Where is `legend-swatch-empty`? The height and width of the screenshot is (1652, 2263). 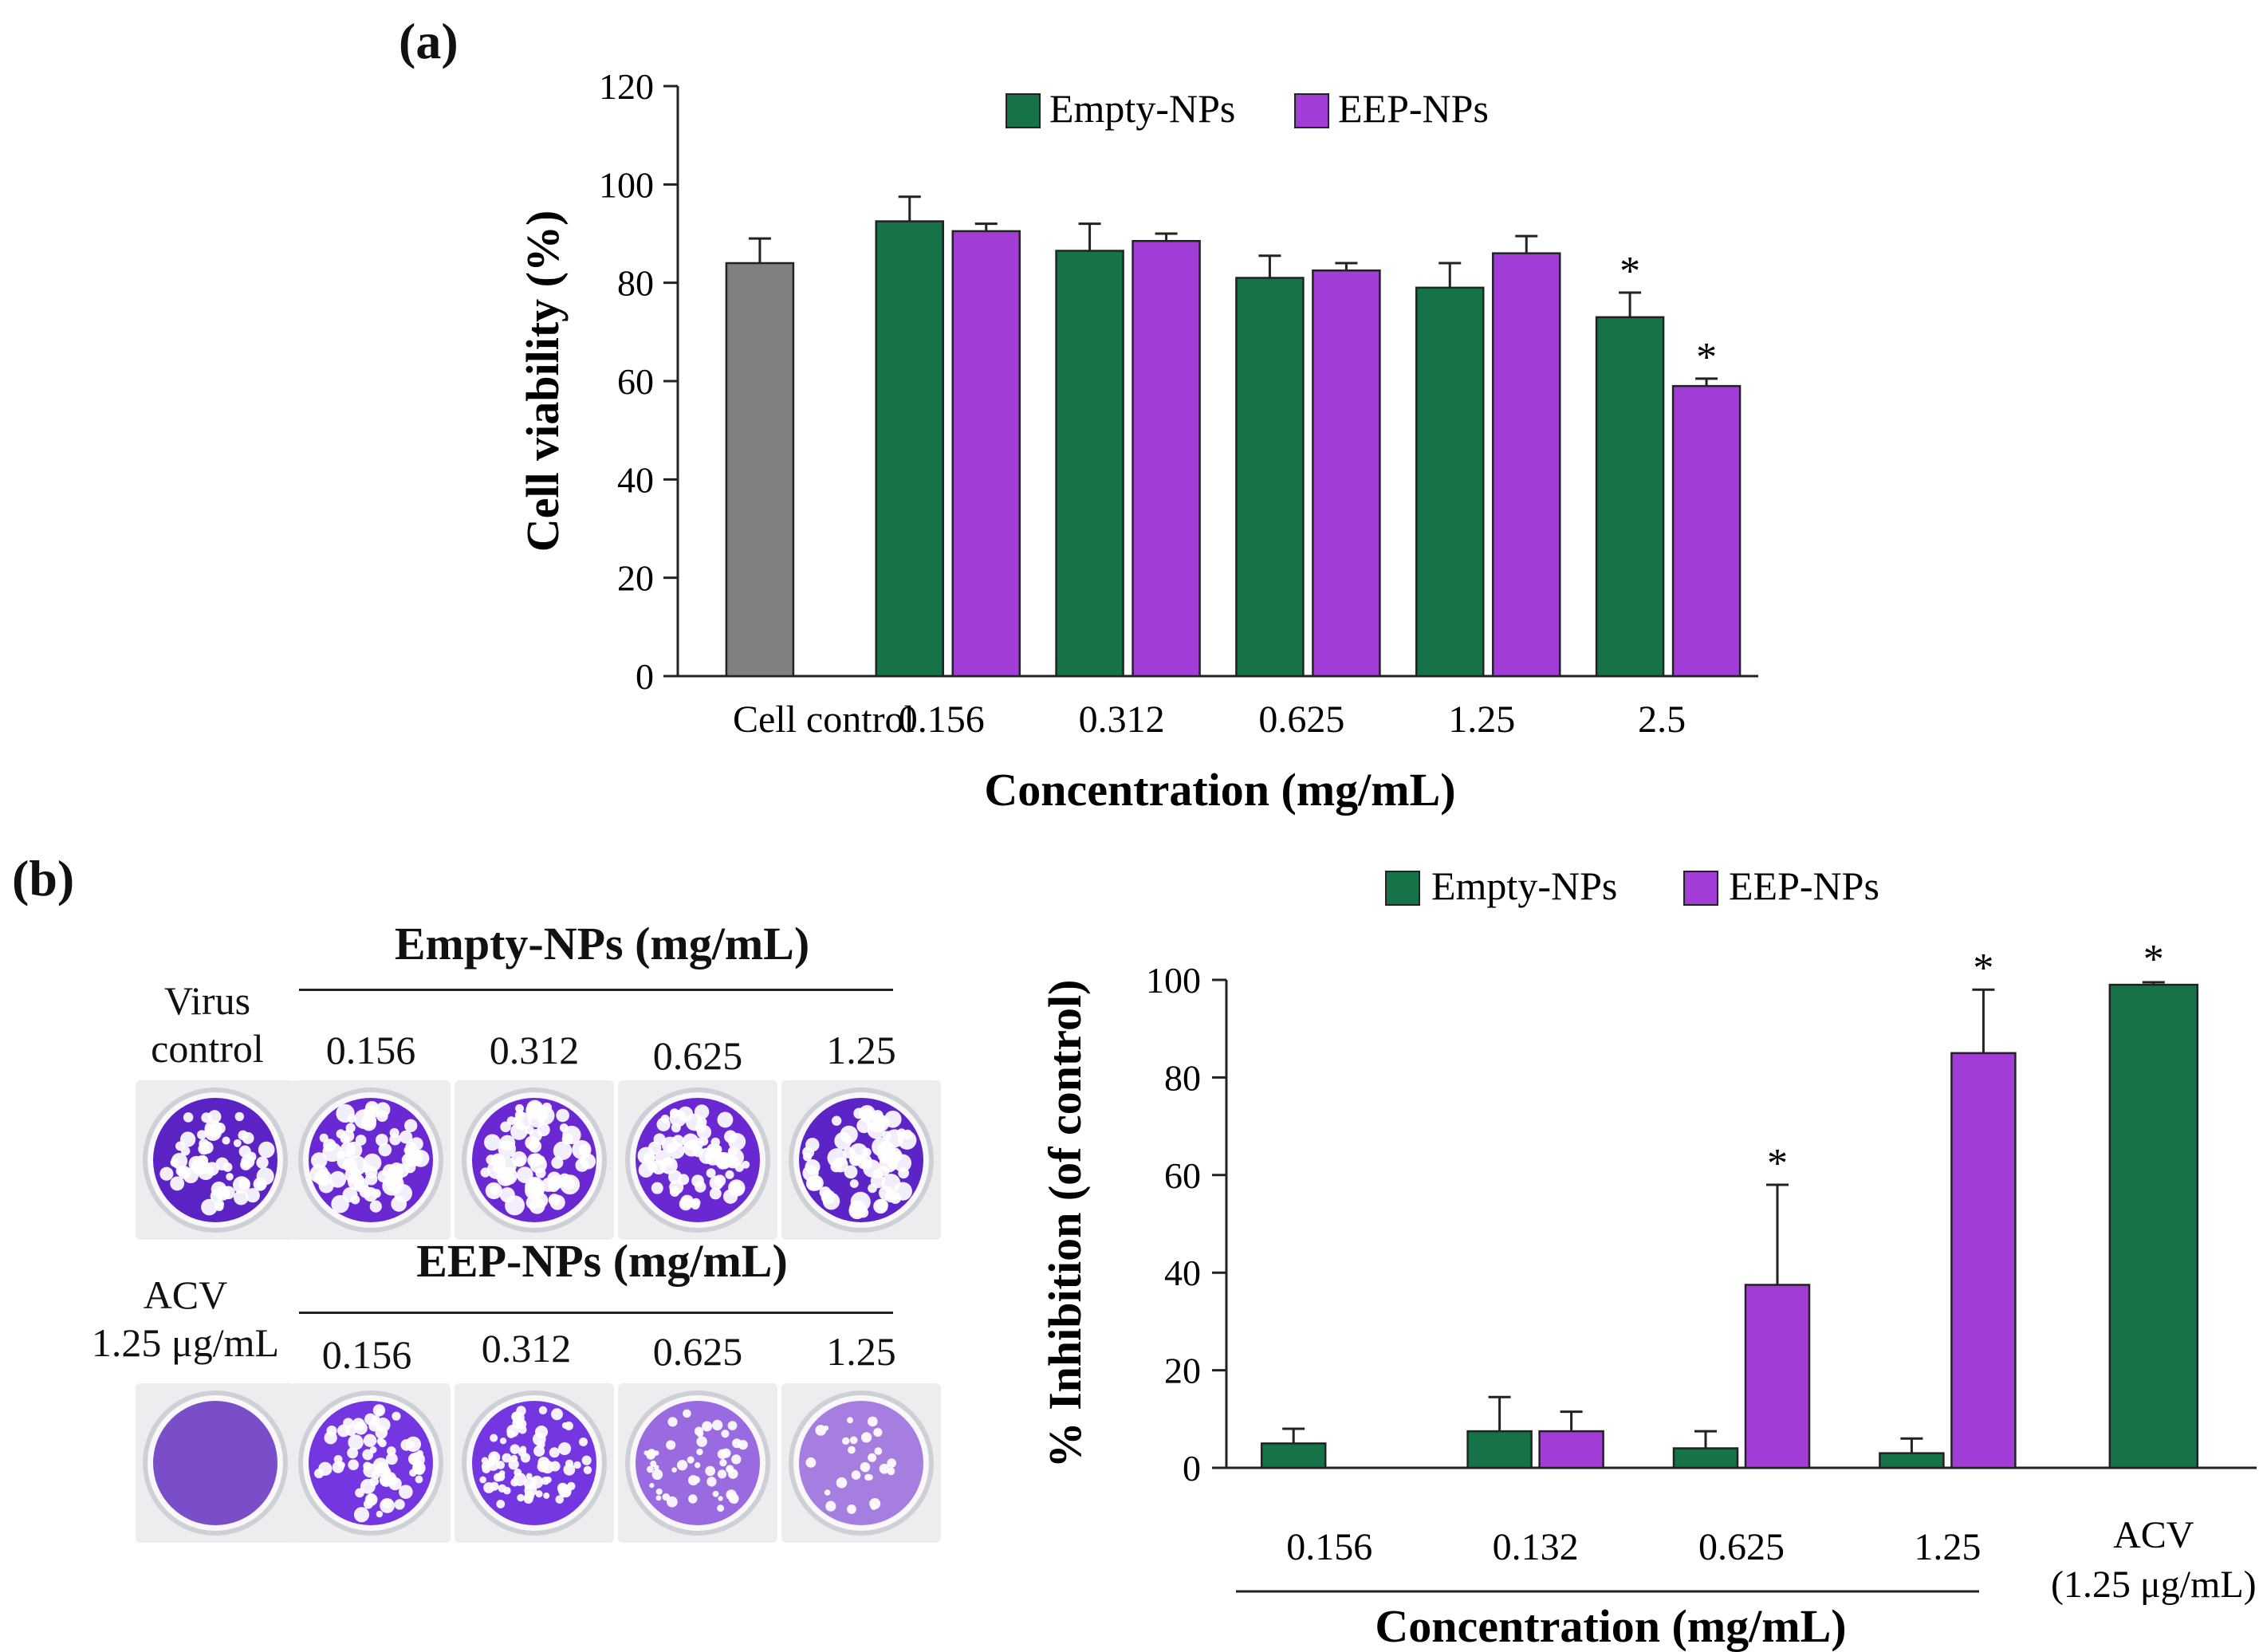
legend-swatch-empty is located at coordinates (1024, 110).